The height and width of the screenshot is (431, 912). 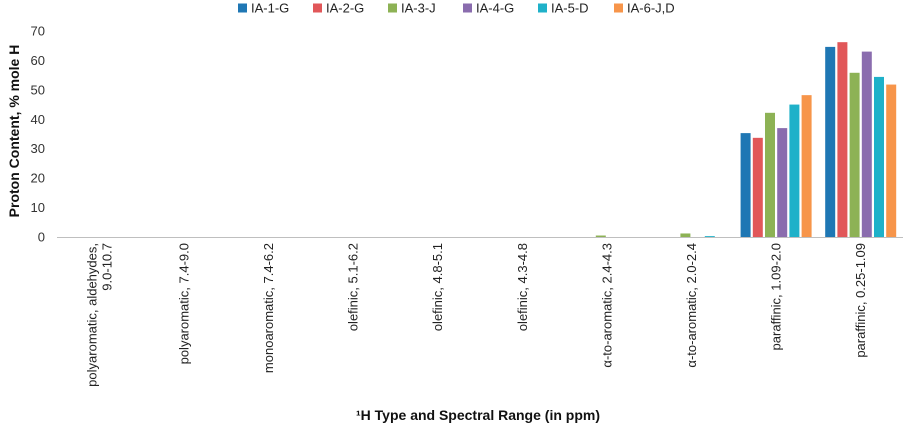 I want to click on legend-item: IA-4-G, so click(x=488, y=8).